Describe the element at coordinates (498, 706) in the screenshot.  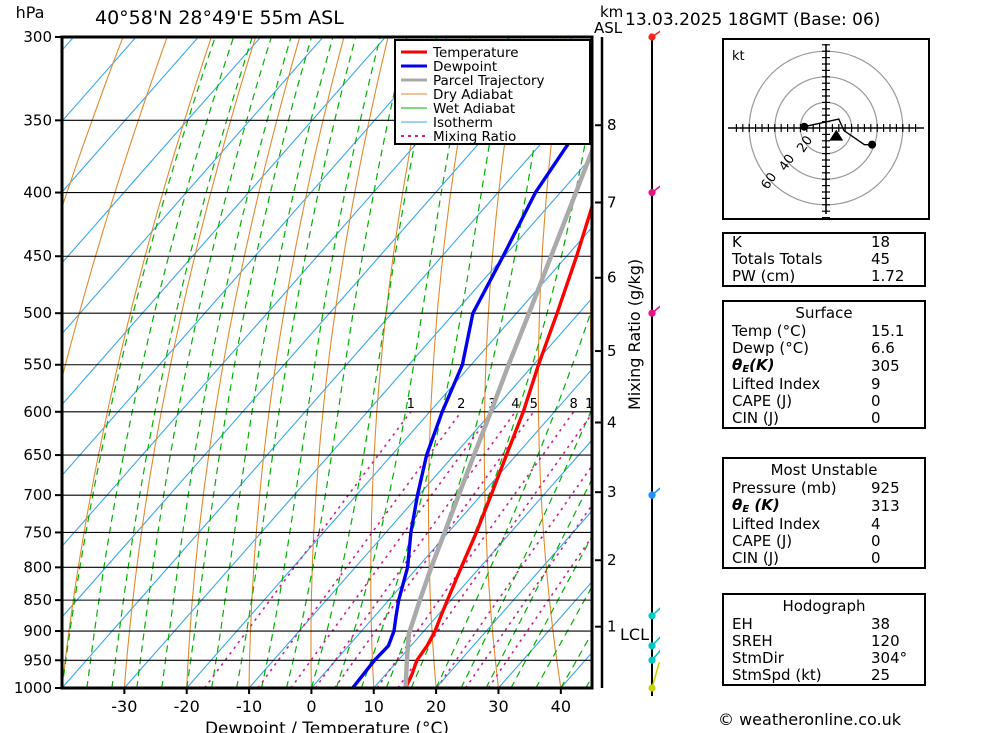
I see `temperature-tick-label: 30` at that location.